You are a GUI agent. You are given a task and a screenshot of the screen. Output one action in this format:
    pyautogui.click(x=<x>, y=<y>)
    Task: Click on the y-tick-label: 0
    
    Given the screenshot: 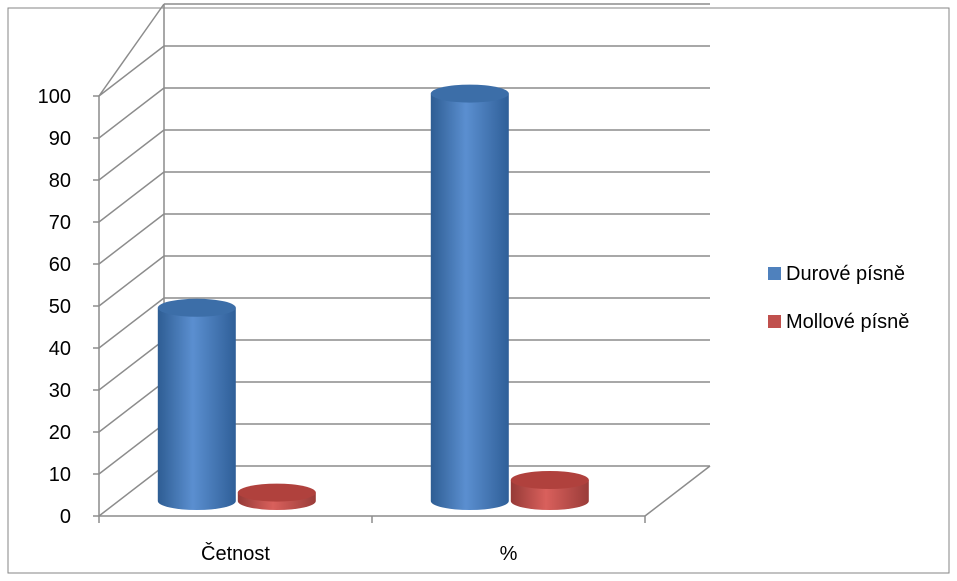 What is the action you would take?
    pyautogui.click(x=65, y=517)
    